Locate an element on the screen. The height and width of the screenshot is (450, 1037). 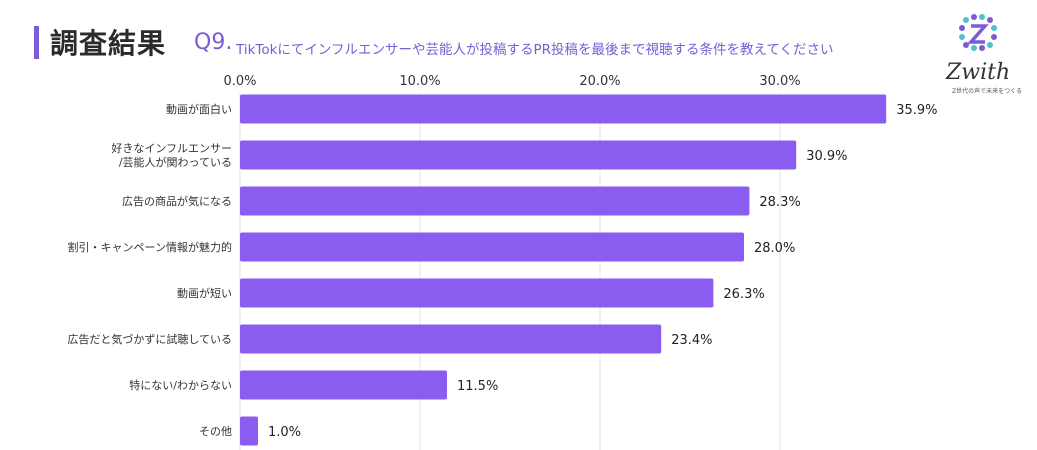
category-label: /芸能人が関わっている is located at coordinates (175, 162).